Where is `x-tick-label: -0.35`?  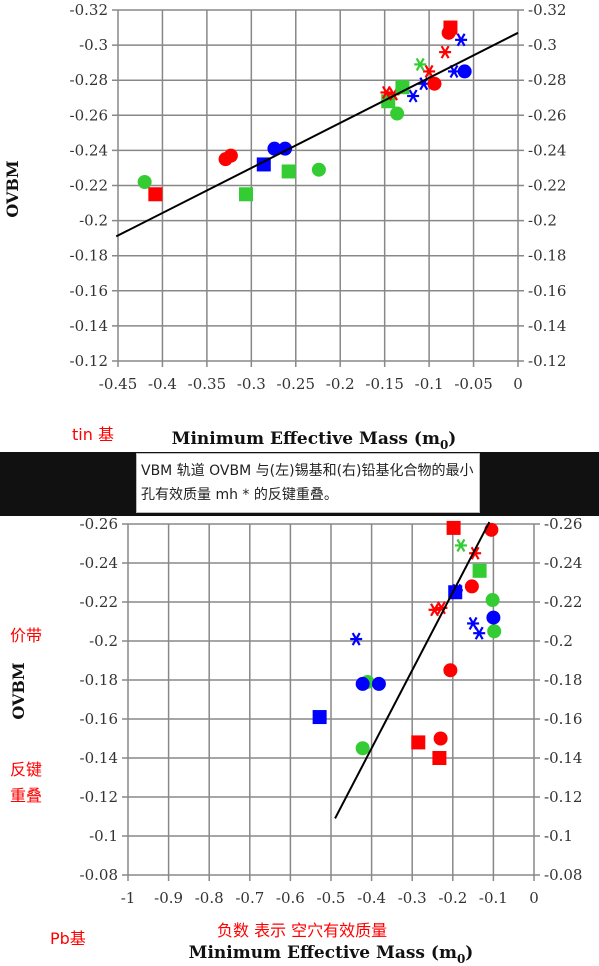
x-tick-label: -0.35 is located at coordinates (207, 384).